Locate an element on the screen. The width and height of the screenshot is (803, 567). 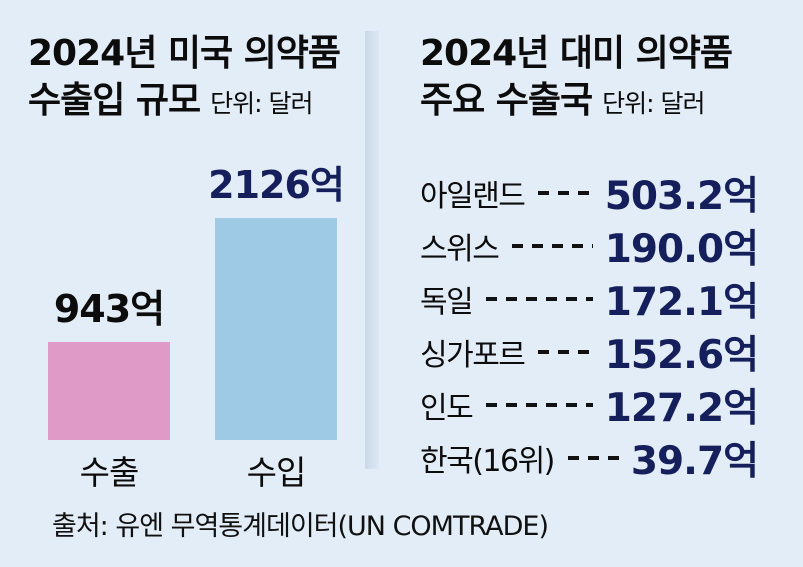
list-item: 싱가포르 152.6억 is located at coordinates (589, 351).